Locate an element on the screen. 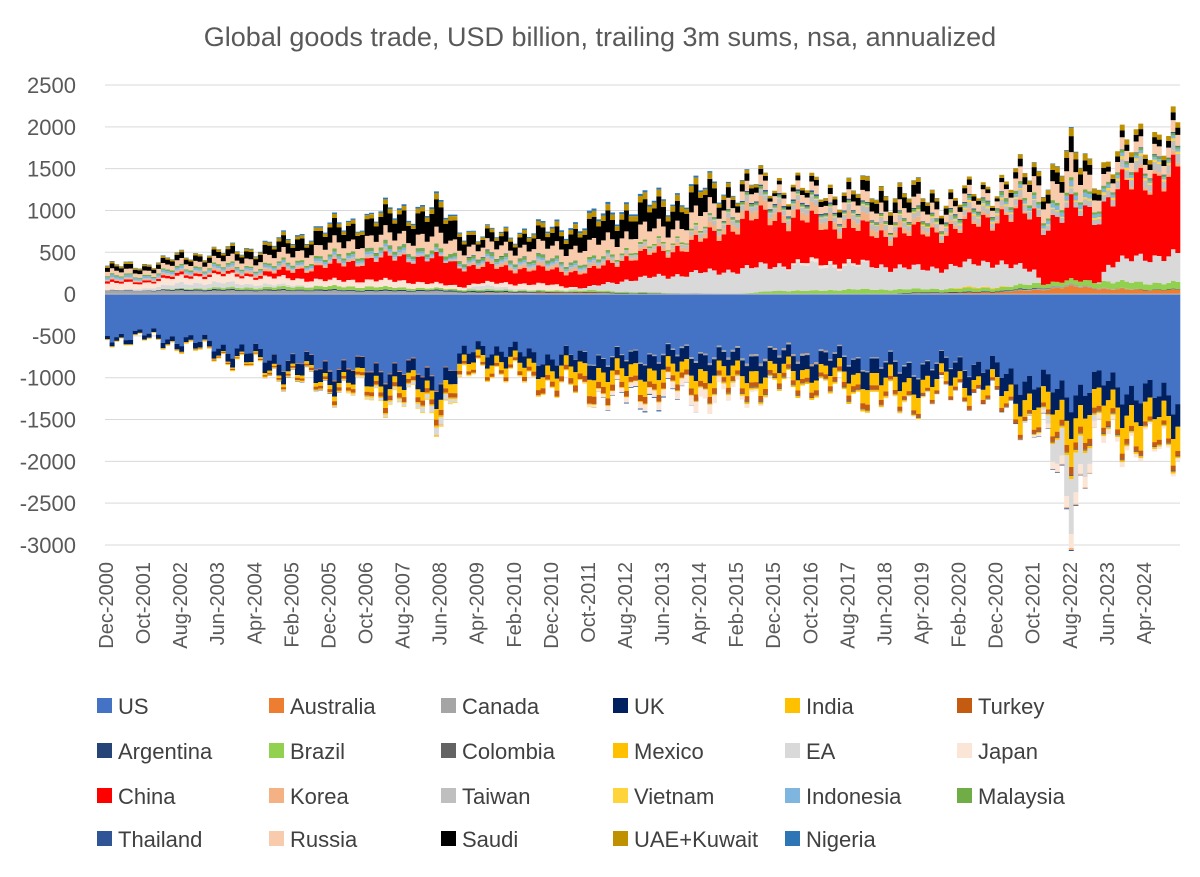 This screenshot has height=877, width=1200. legend-item-thailand: Thailand is located at coordinates (149, 839).